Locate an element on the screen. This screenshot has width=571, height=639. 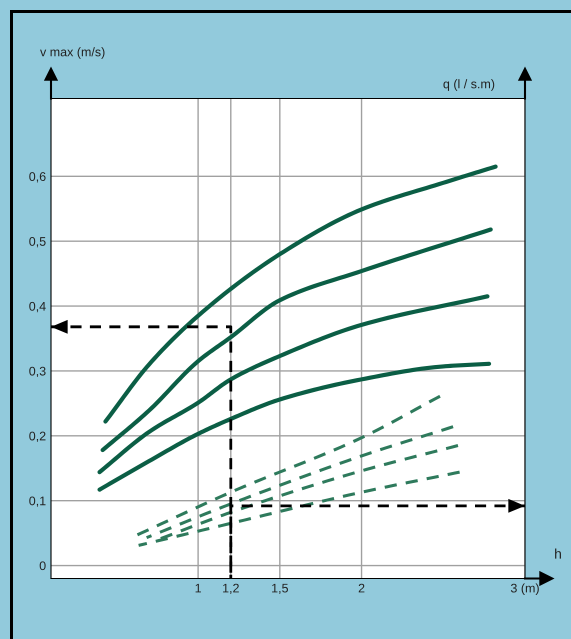
x-tick-label: 1,5 is located at coordinates (280, 589).